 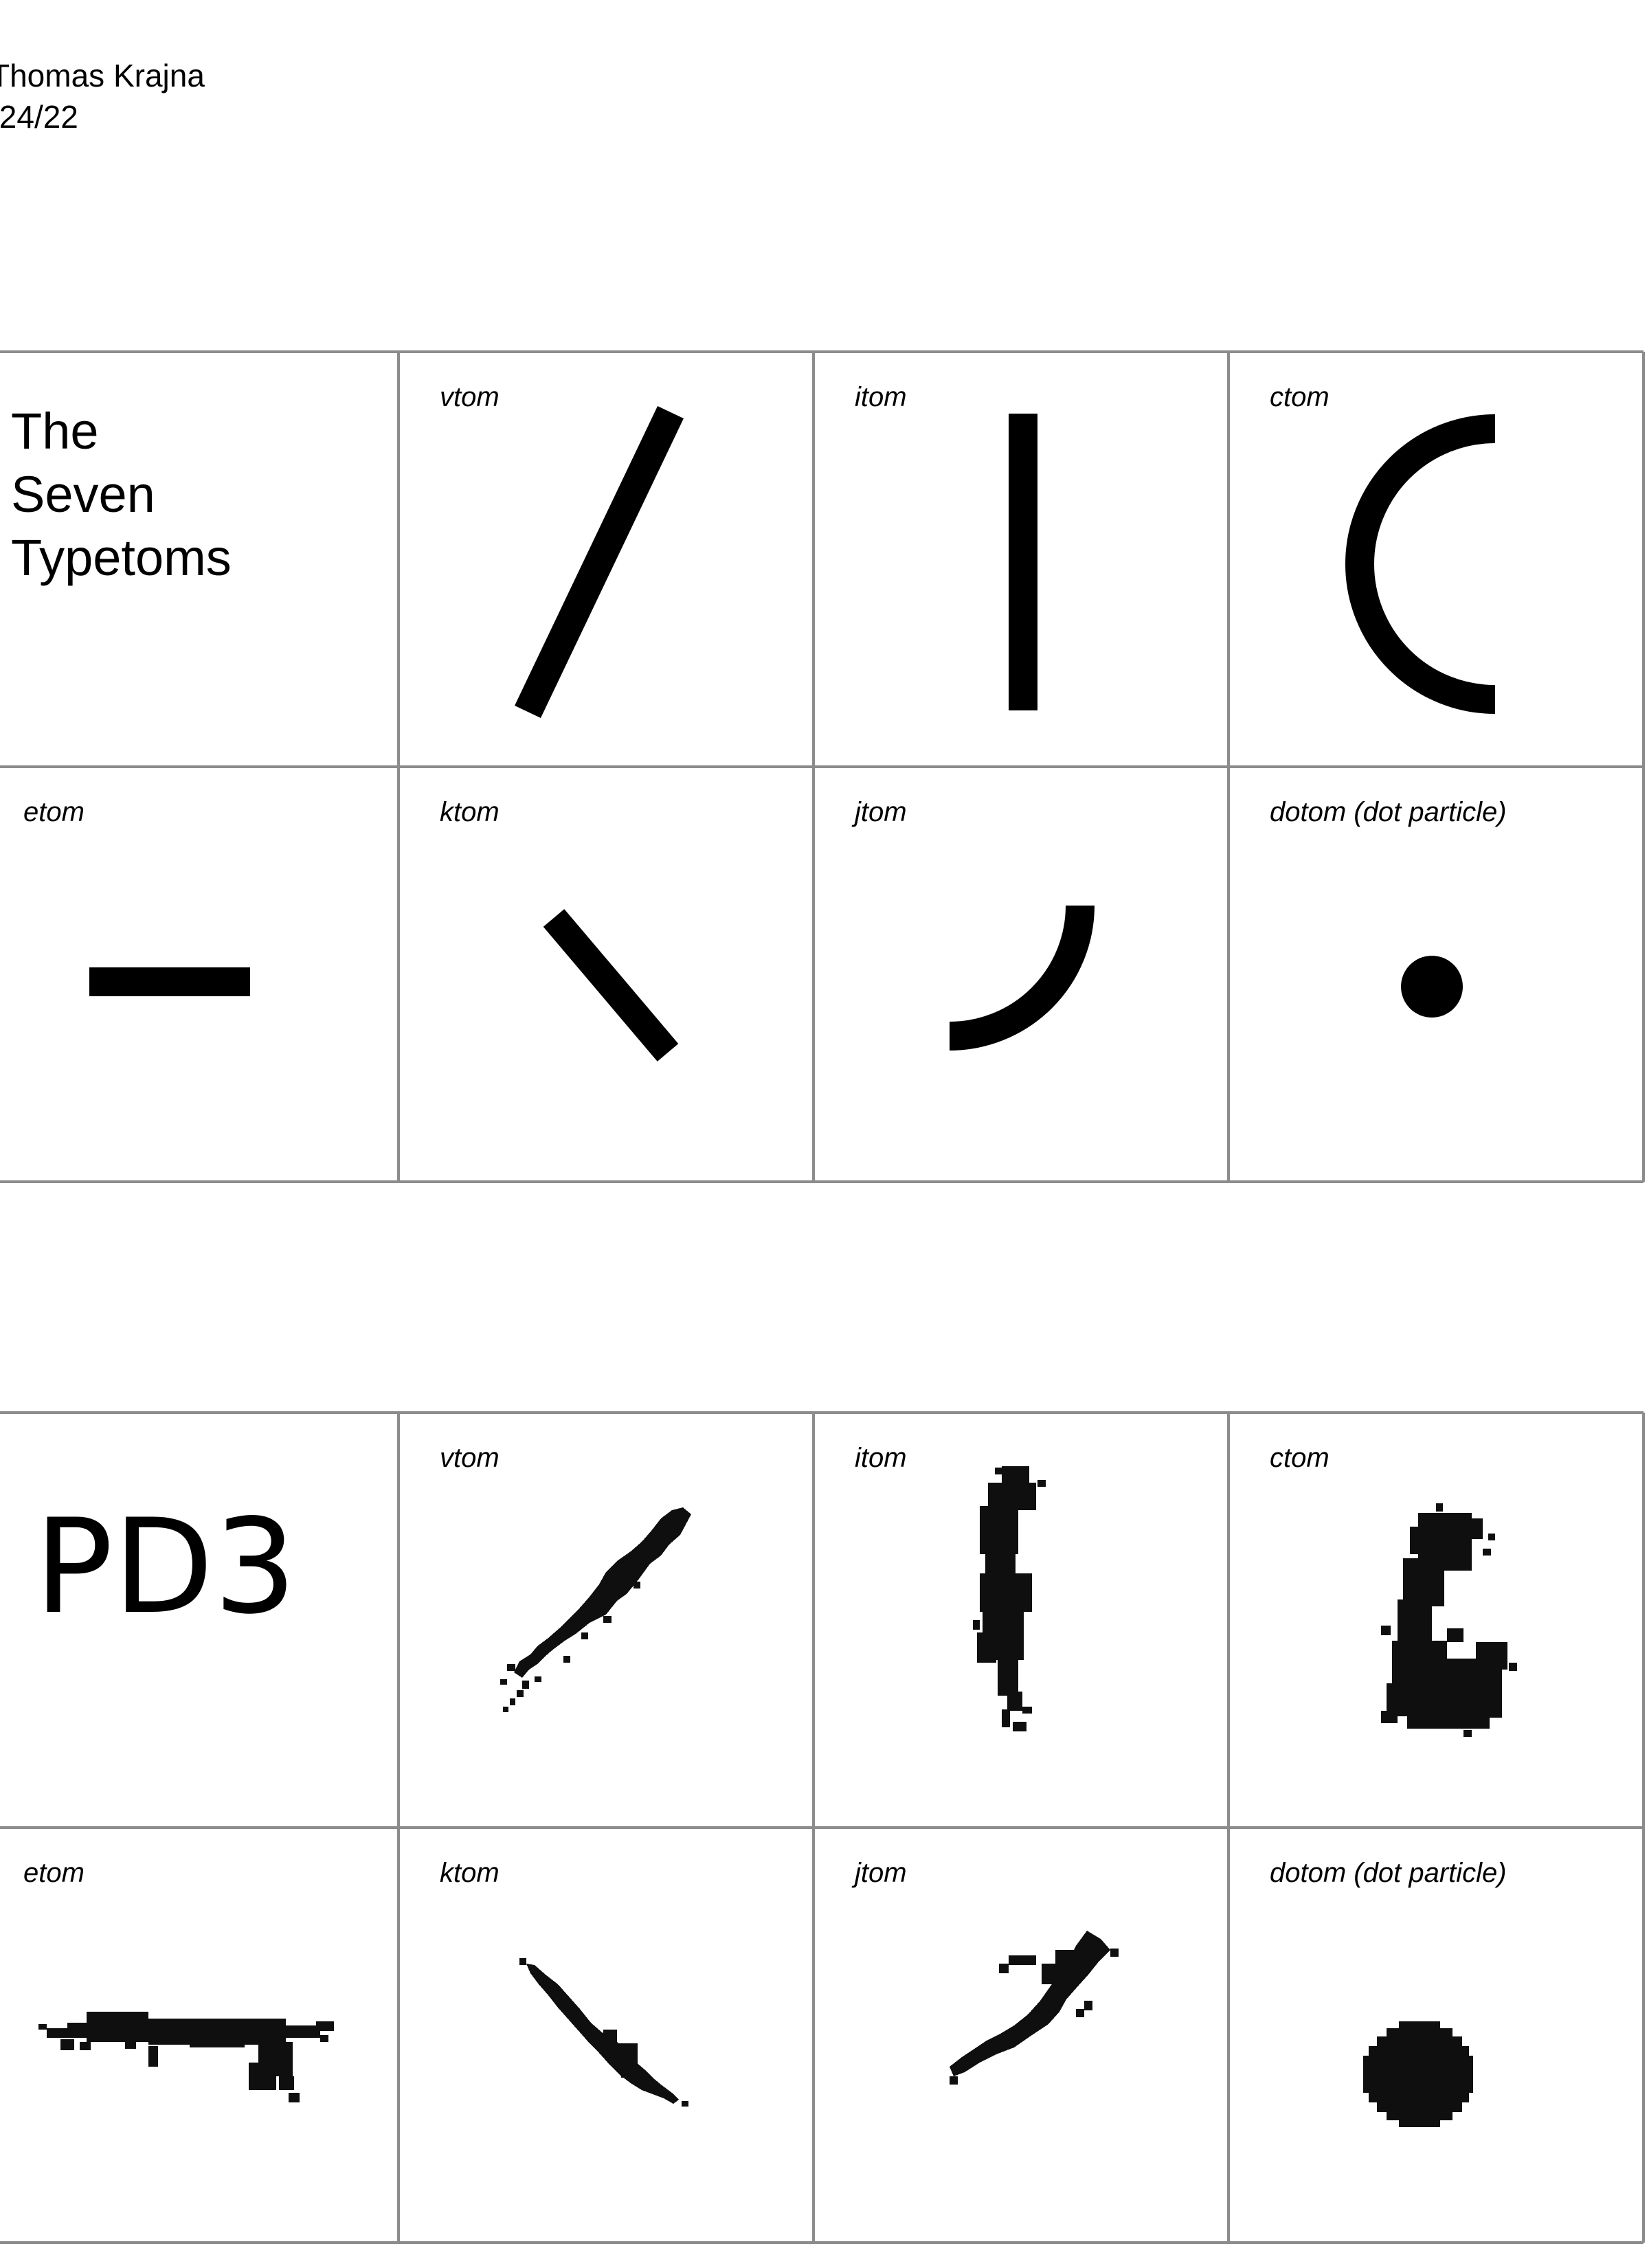 I want to click on title-cell: The Seven Typetoms, so click(x=199, y=560).